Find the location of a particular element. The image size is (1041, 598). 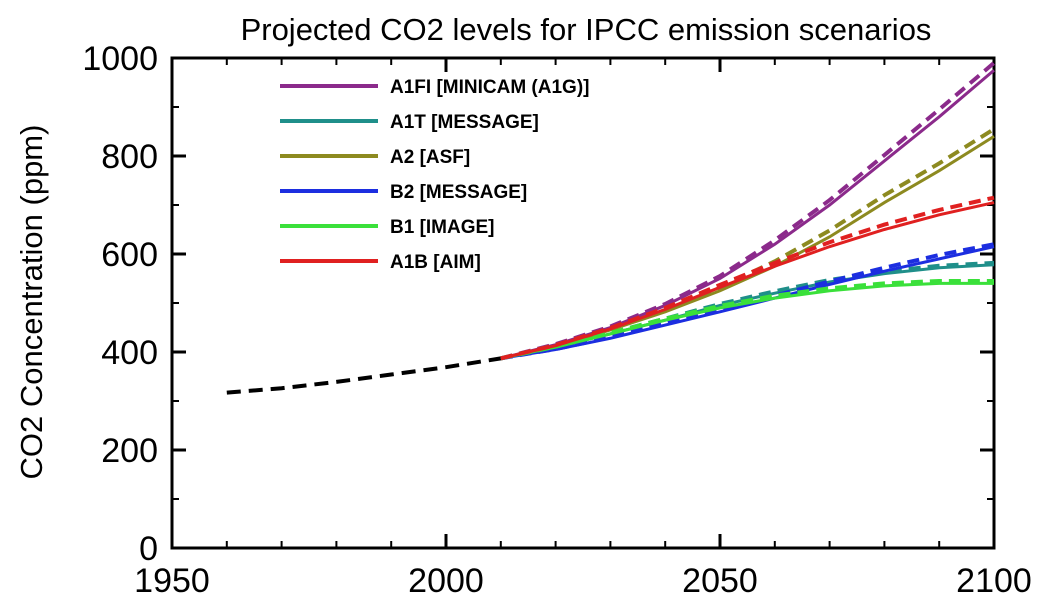

legend-label: A2 [ASF] is located at coordinates (430, 157).